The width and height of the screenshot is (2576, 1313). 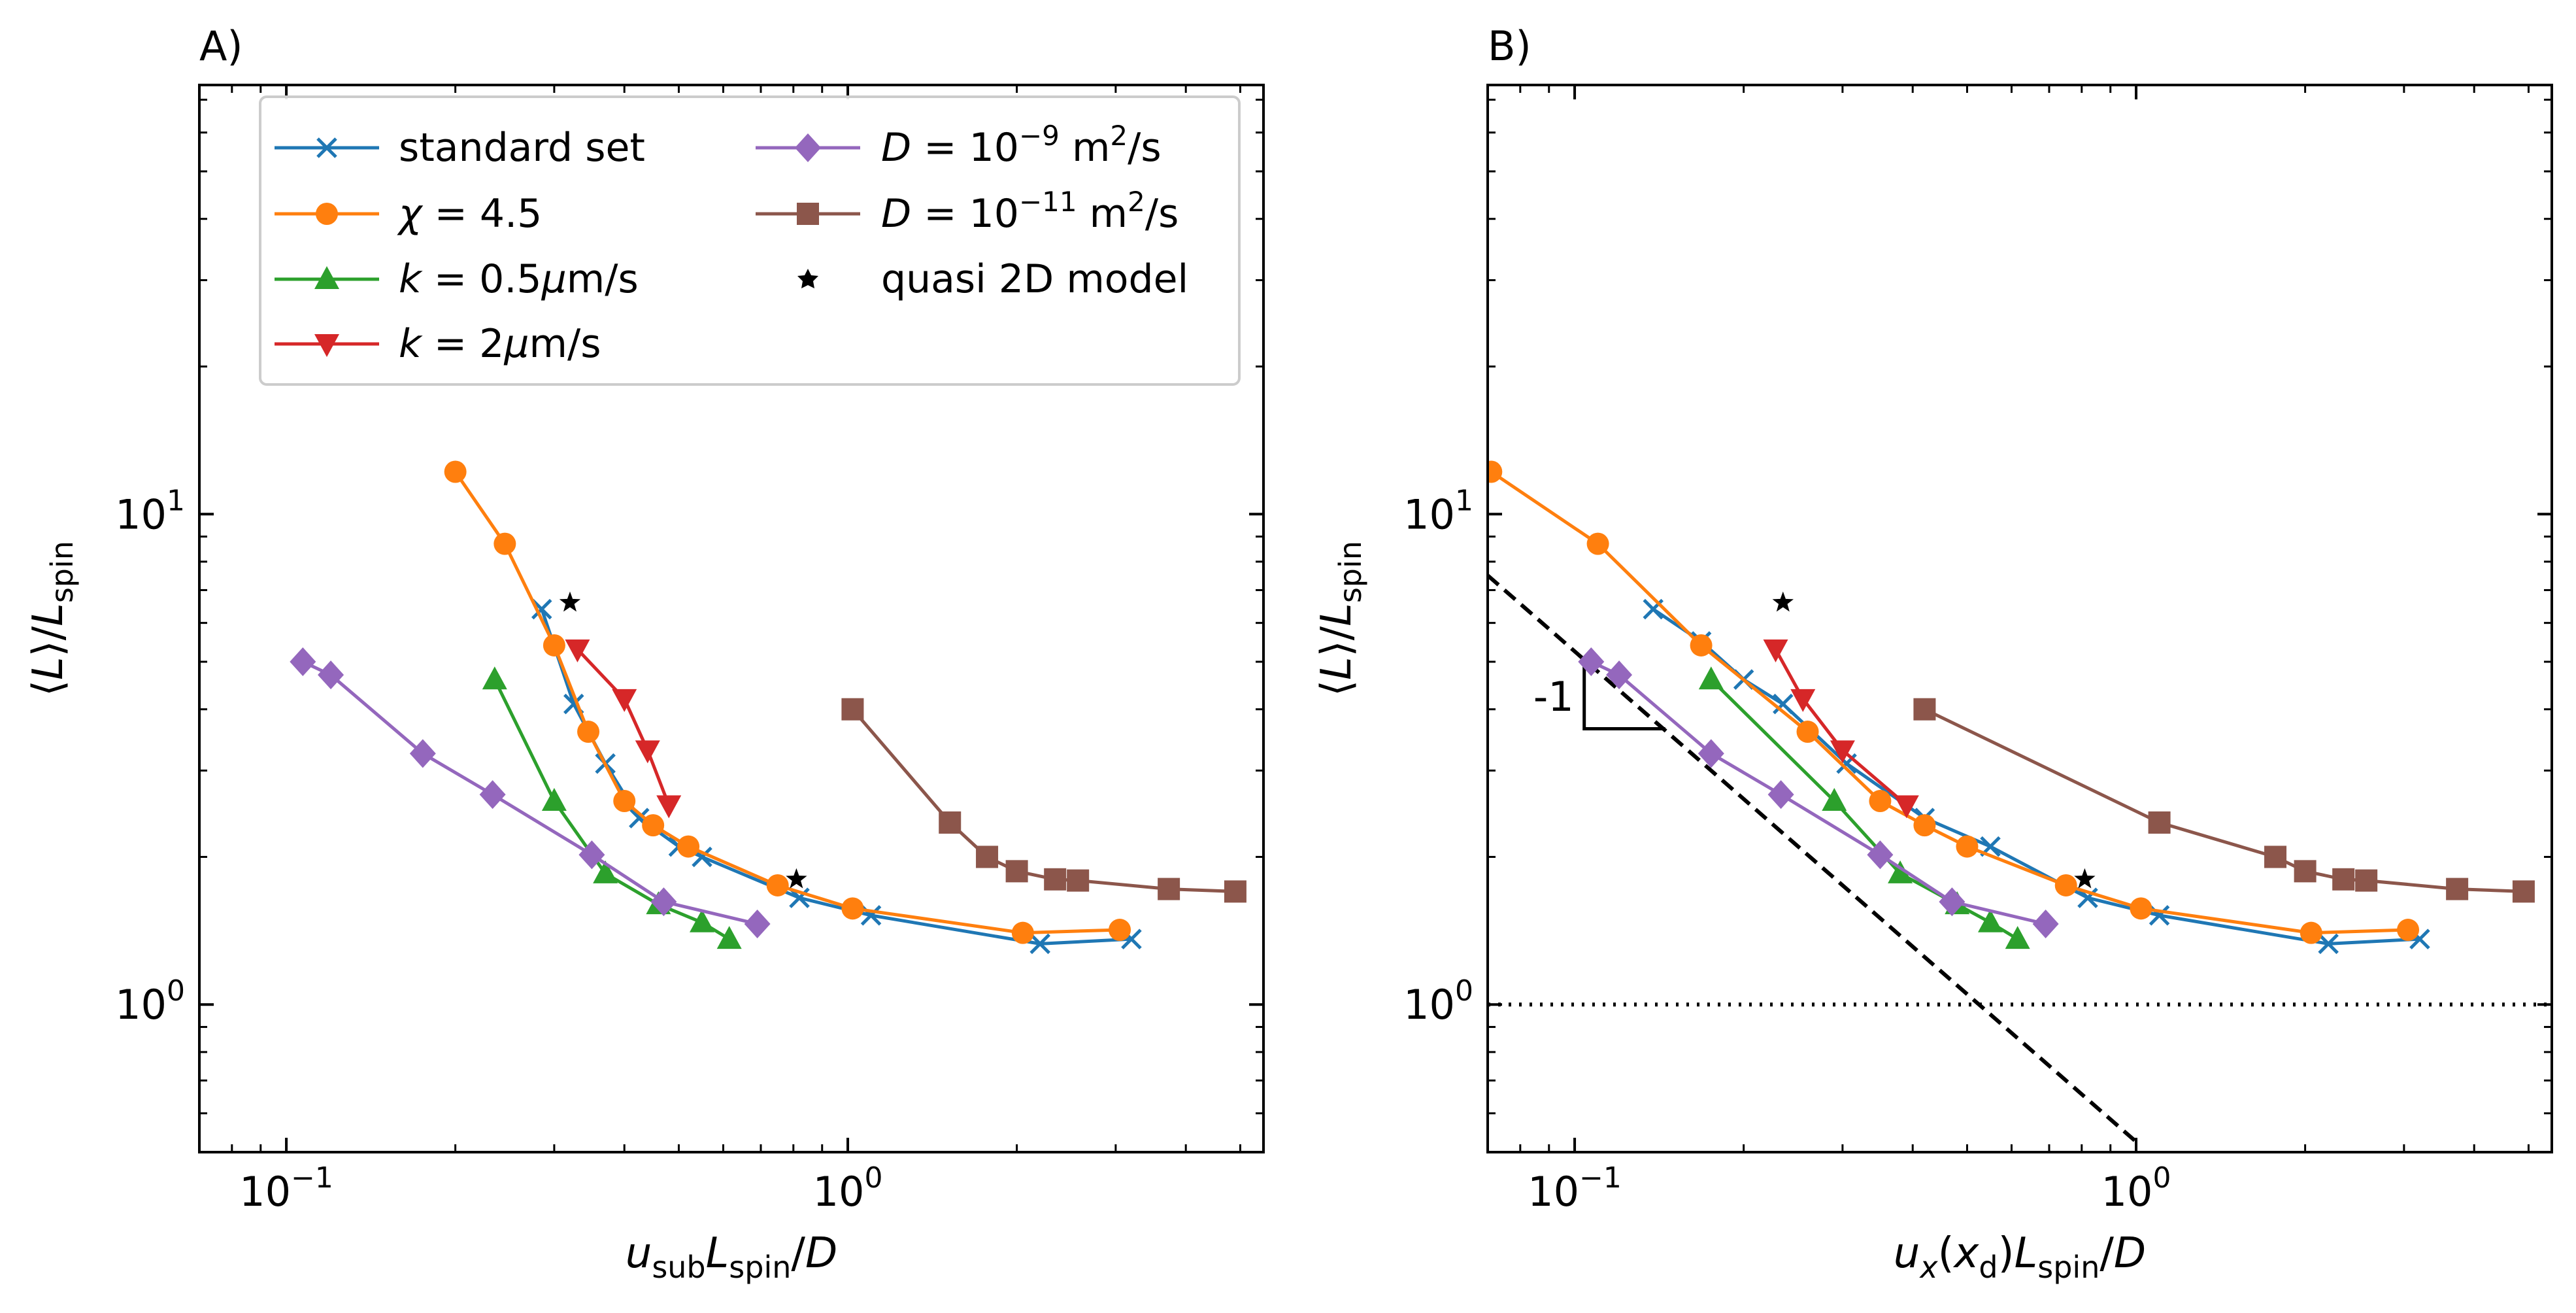 I want to click on legend-item-D11: D = 10−11 m2/s, so click(x=968, y=211).